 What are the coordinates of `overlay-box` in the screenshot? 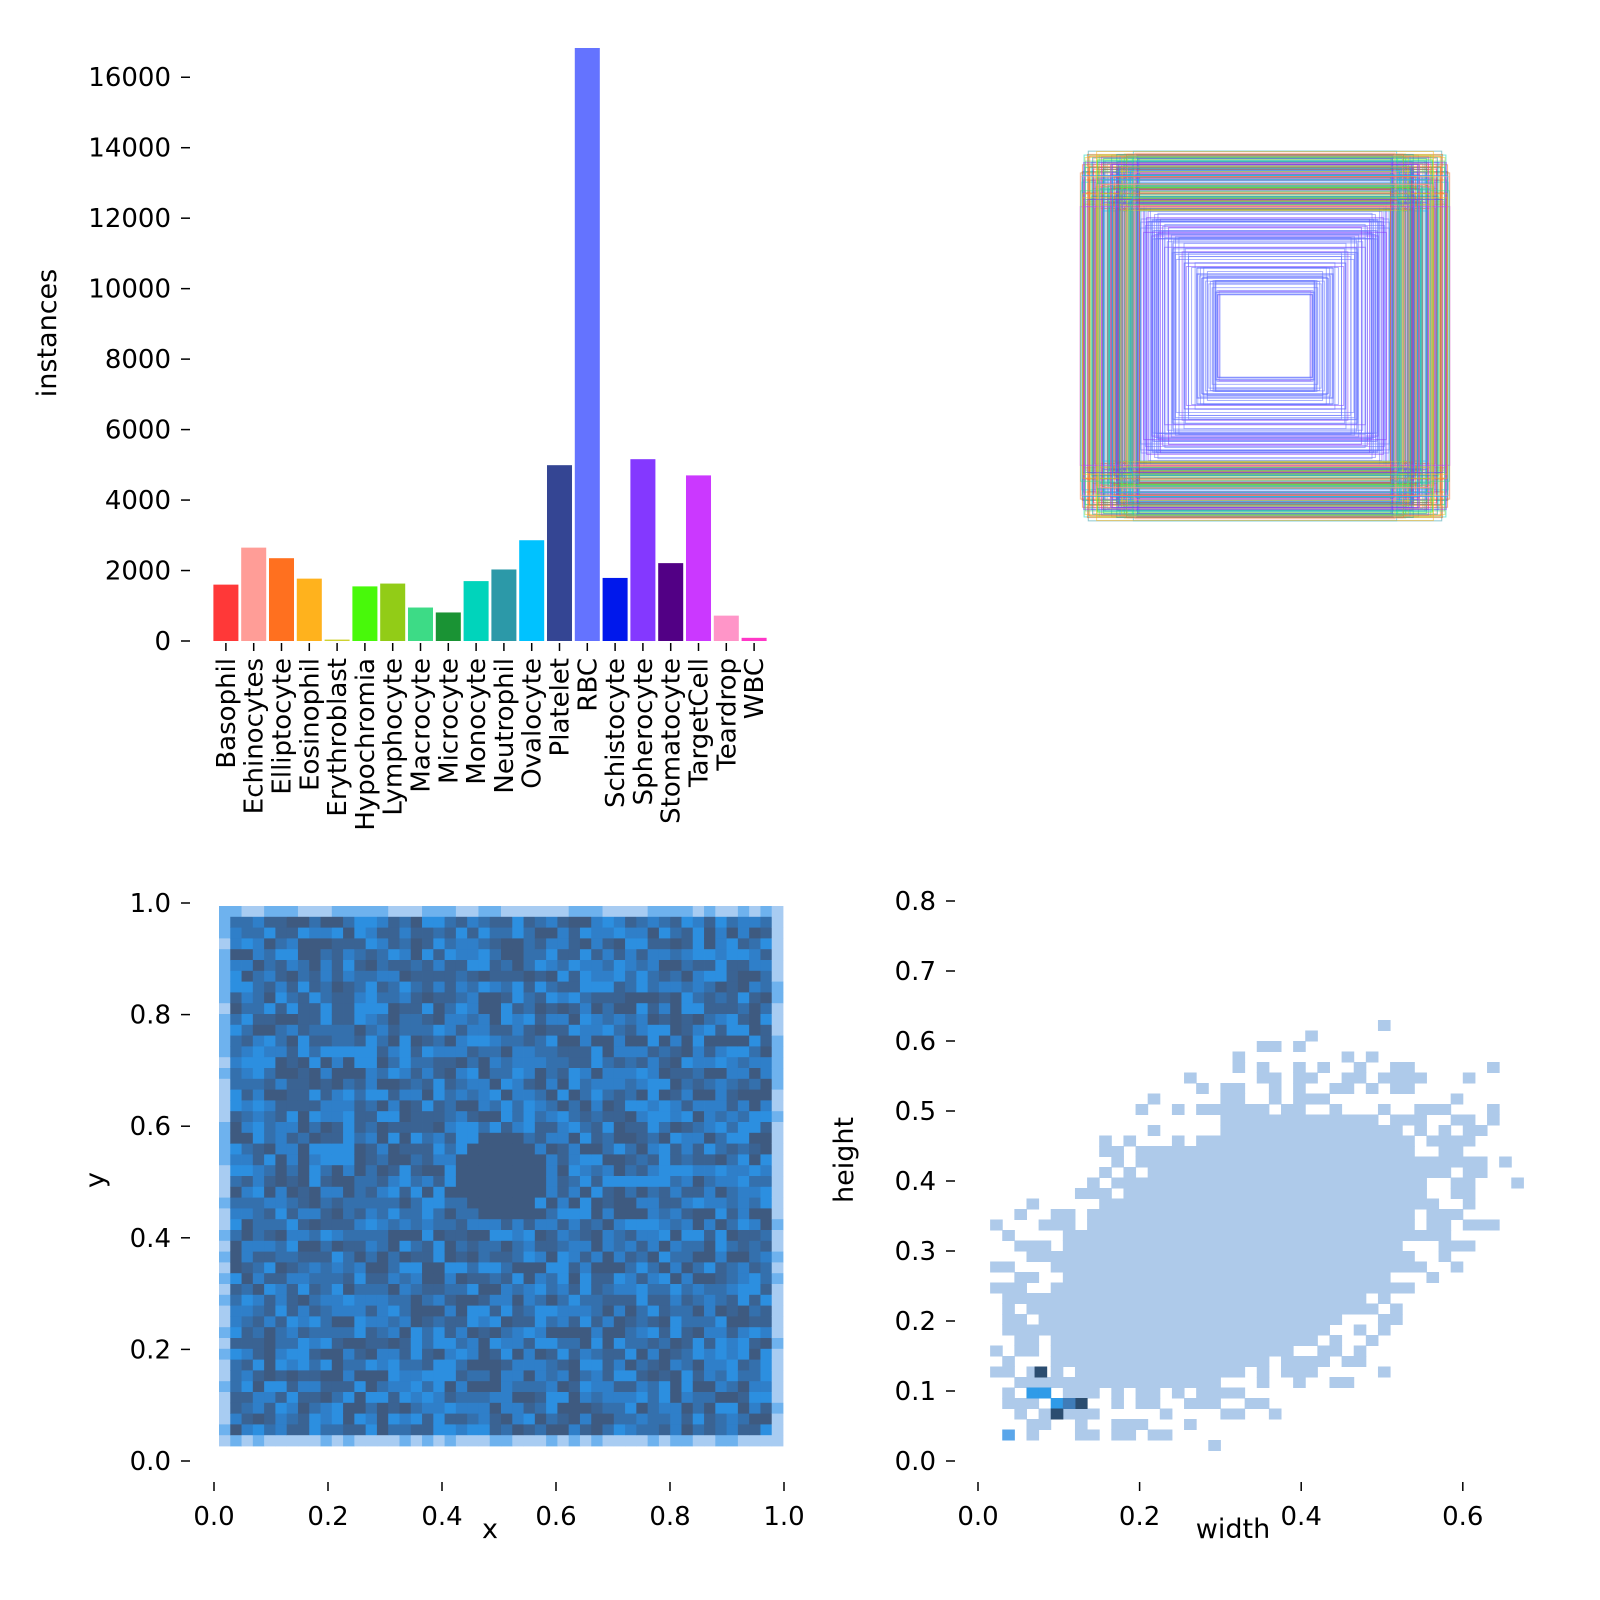 It's located at (1265, 336).